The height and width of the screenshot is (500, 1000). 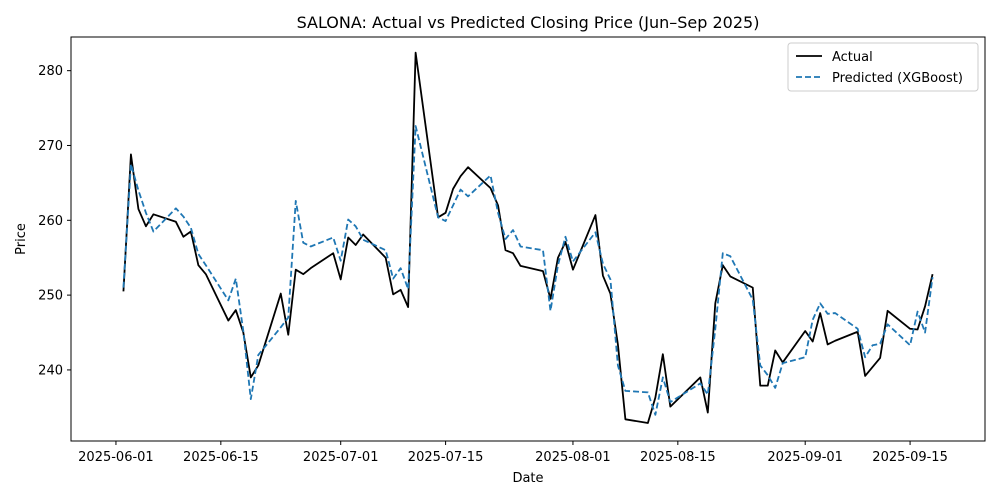 What do you see at coordinates (897, 78) in the screenshot?
I see `legend-label-predicted: Predicted (XGBoost)` at bounding box center [897, 78].